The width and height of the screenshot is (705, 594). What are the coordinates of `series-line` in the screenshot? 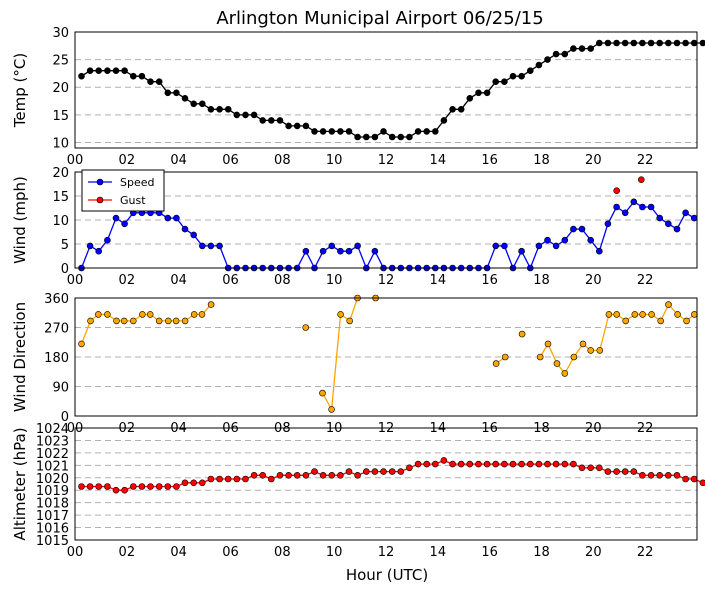 It's located at (387, 235).